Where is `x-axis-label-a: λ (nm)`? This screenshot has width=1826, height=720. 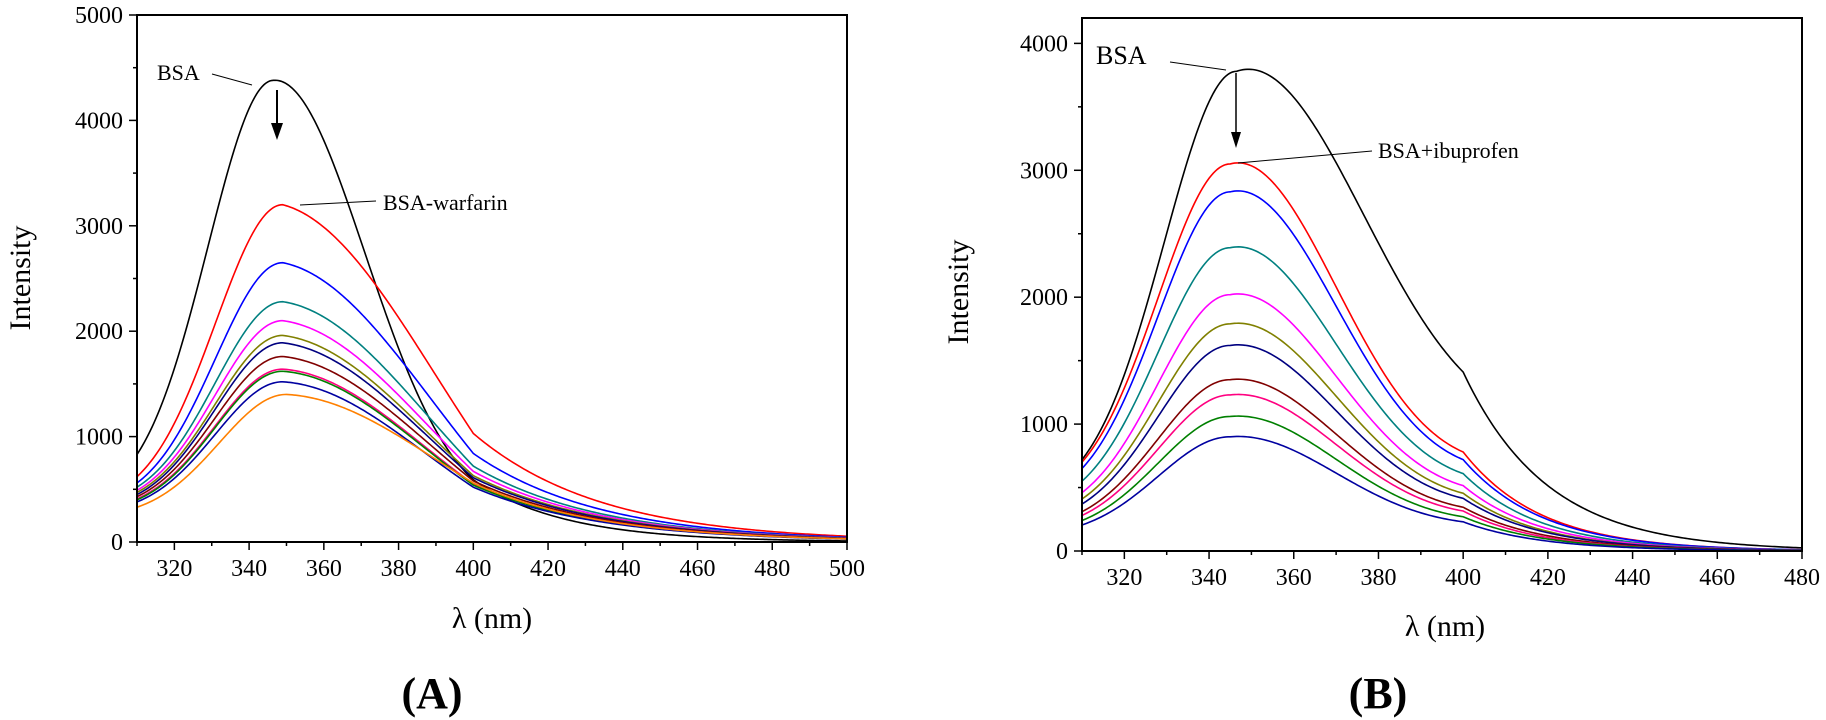
x-axis-label-a: λ (nm) is located at coordinates (492, 618).